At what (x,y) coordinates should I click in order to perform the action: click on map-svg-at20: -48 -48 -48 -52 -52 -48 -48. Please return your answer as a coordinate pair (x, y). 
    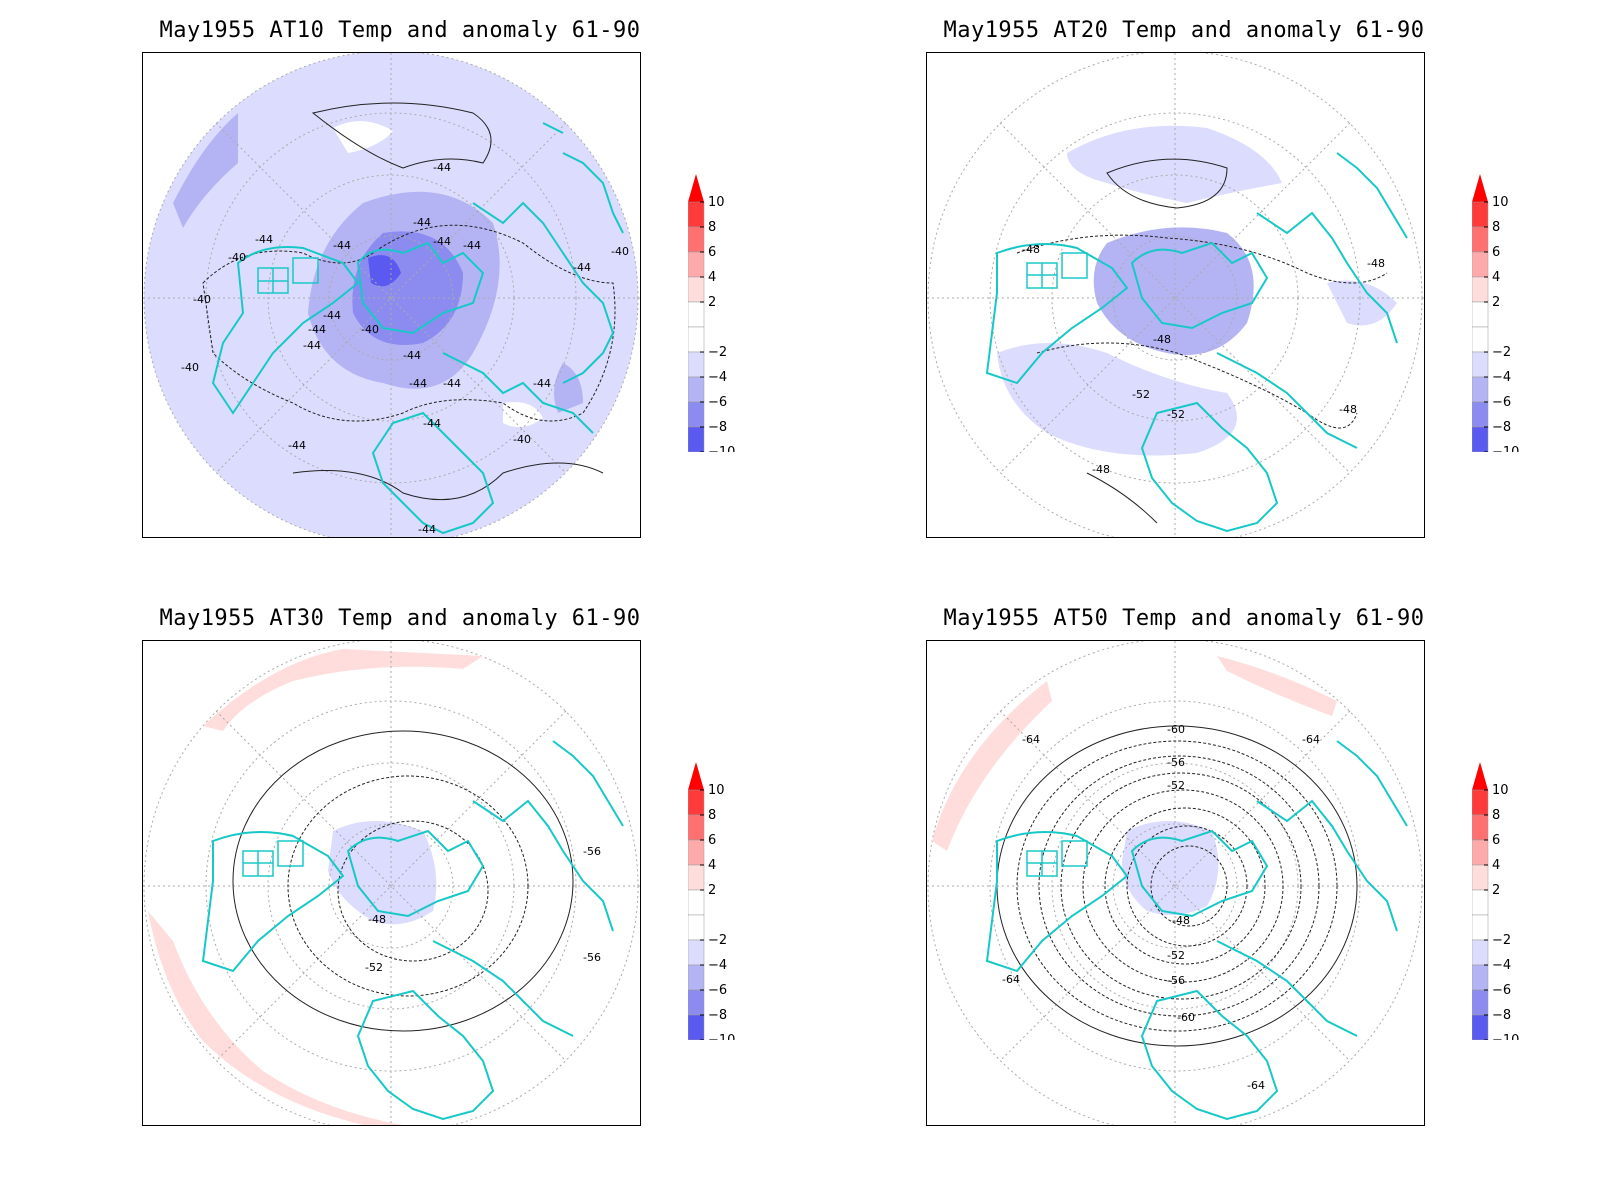
    Looking at the image, I should click on (1175, 295).